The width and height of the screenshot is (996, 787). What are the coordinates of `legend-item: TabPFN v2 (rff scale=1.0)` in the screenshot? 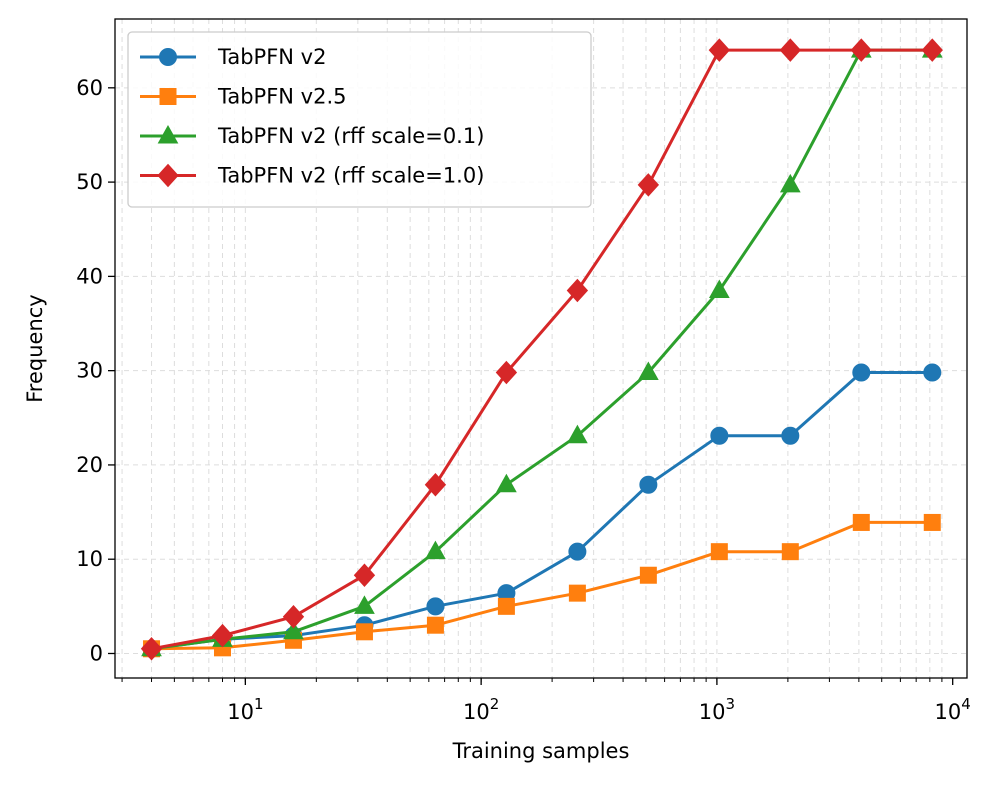 It's located at (312, 176).